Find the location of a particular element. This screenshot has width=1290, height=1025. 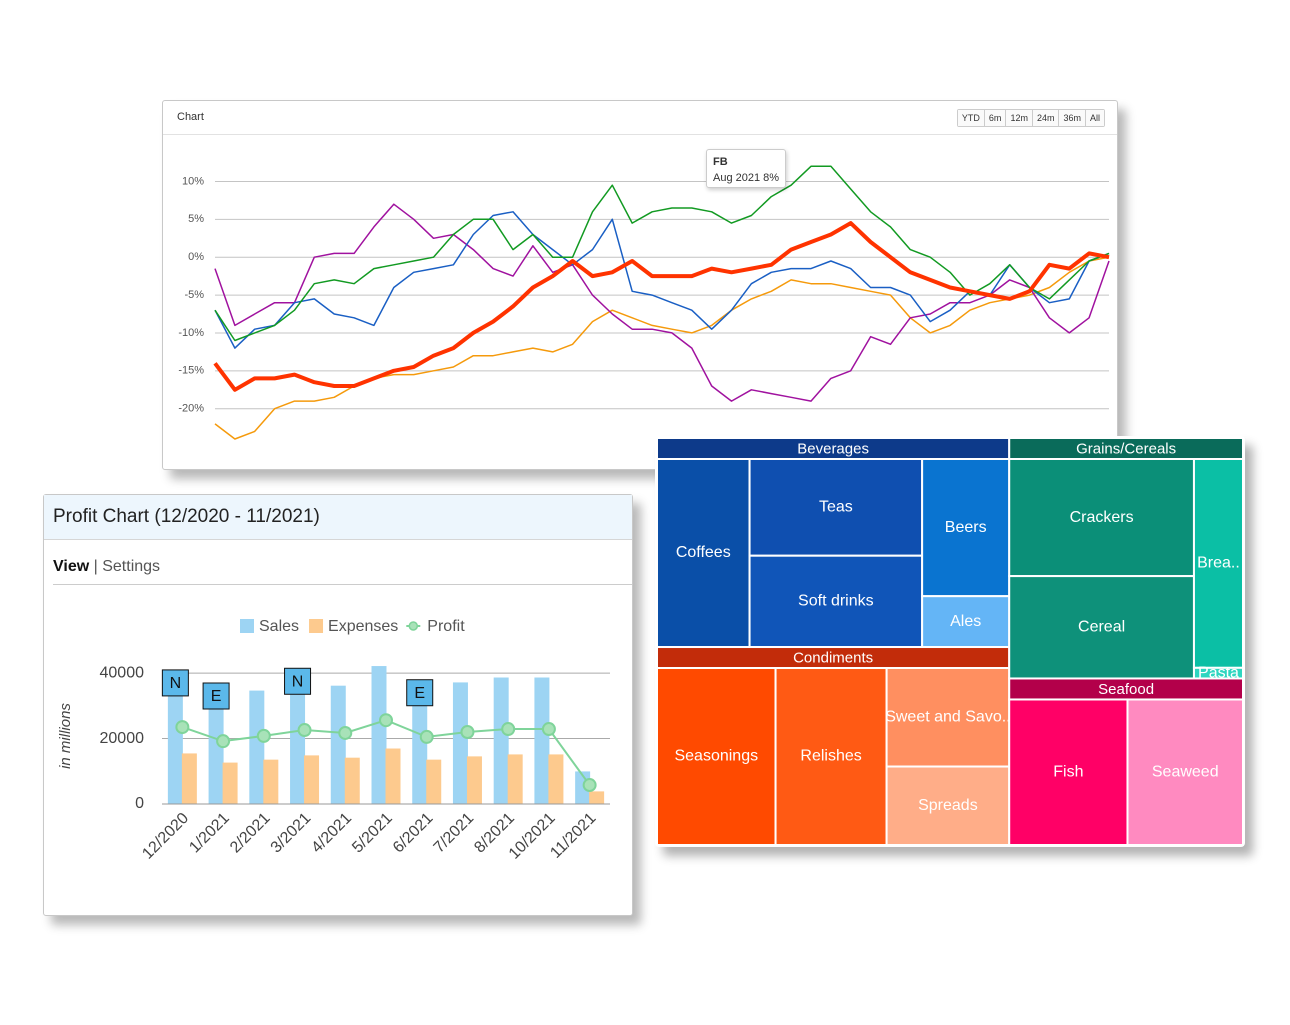

tile-label: Seasonings is located at coordinates (716, 756).